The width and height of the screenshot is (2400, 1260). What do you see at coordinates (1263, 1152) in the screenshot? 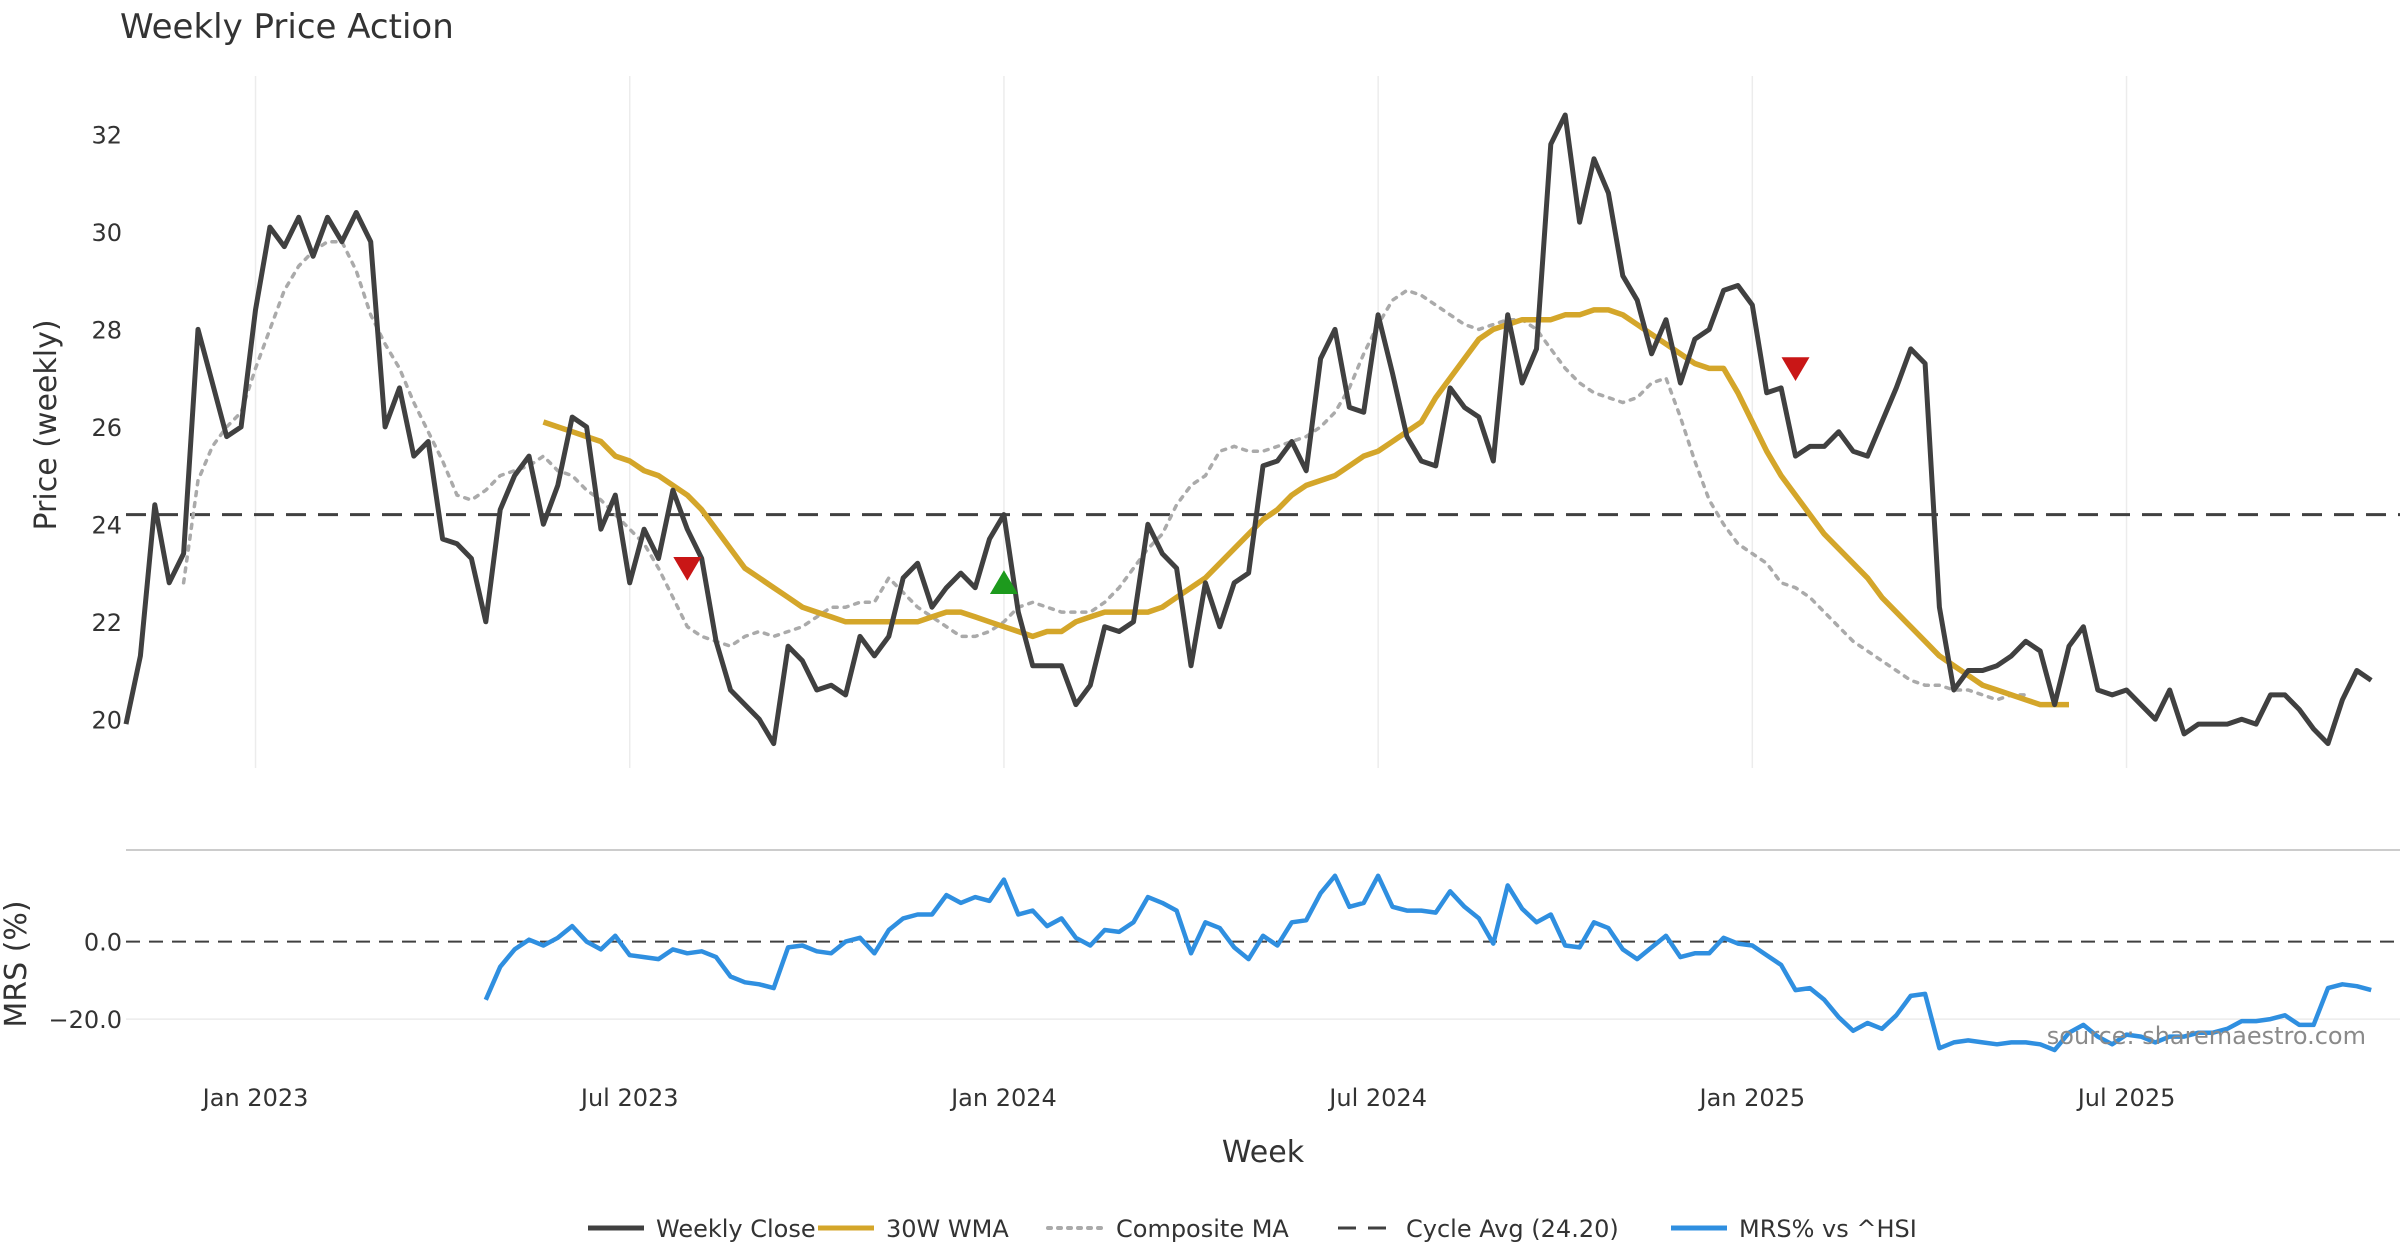
I see `x-axis-label: Week` at bounding box center [1263, 1152].